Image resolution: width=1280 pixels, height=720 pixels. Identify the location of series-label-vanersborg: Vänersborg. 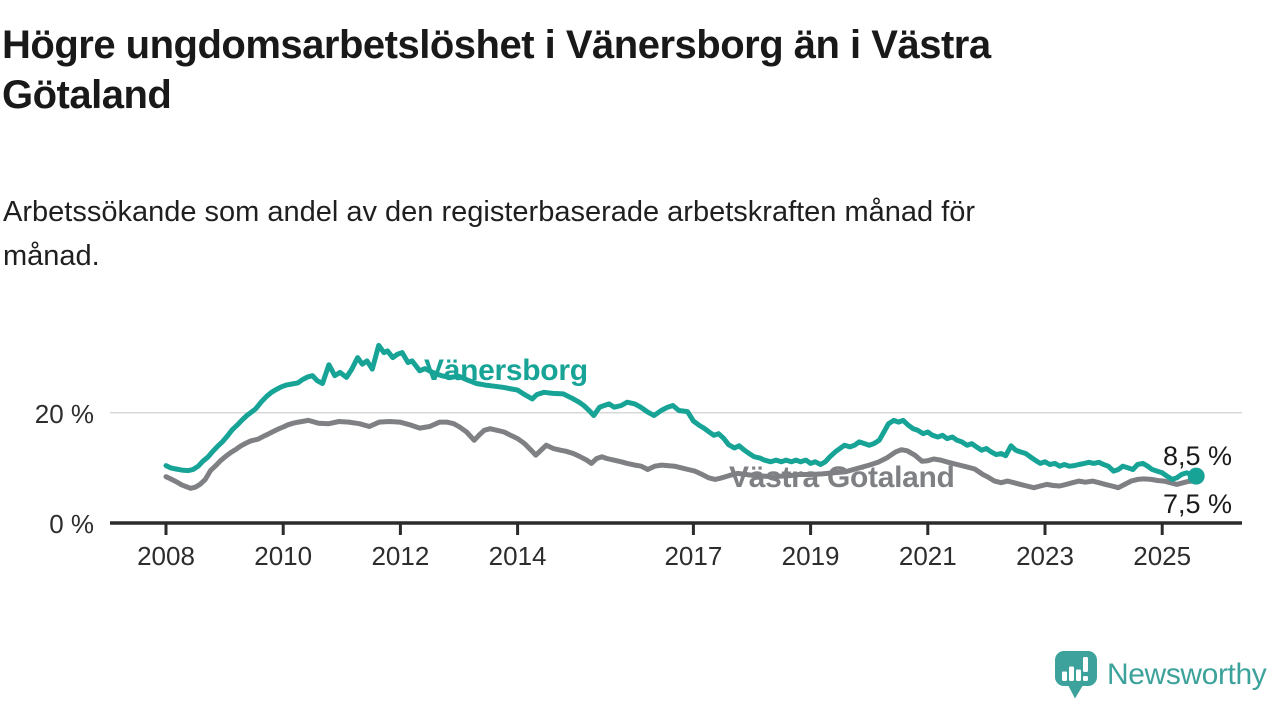
(506, 370).